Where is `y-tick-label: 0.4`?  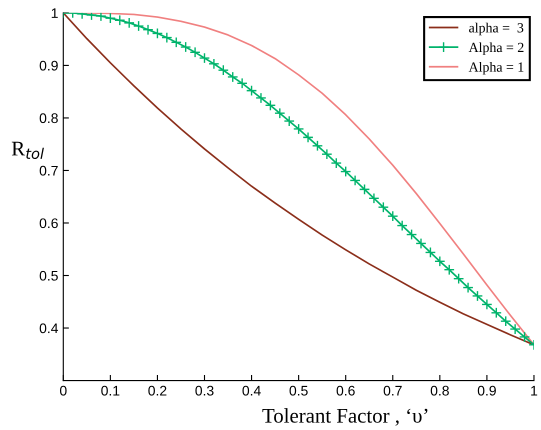 y-tick-label: 0.4 is located at coordinates (49, 328).